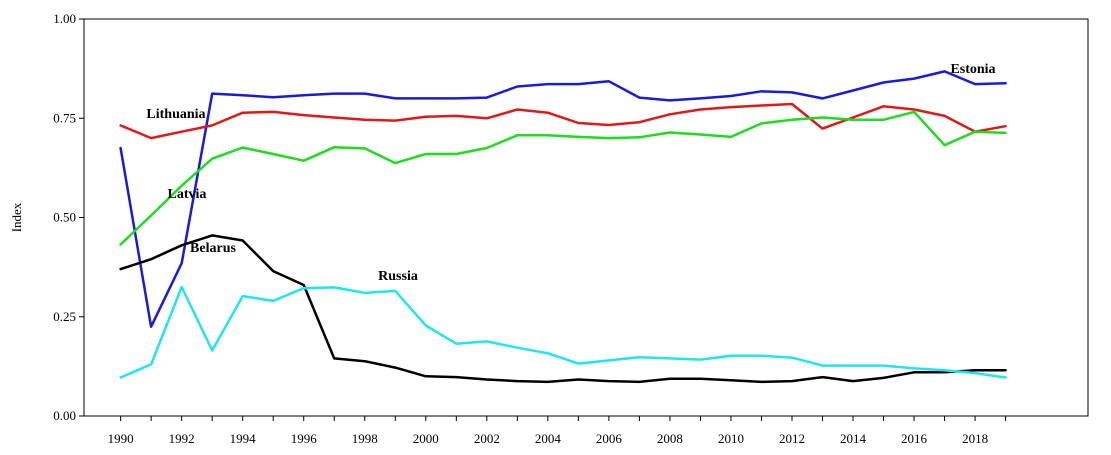  I want to click on x-tick-label: 1996, so click(304, 438).